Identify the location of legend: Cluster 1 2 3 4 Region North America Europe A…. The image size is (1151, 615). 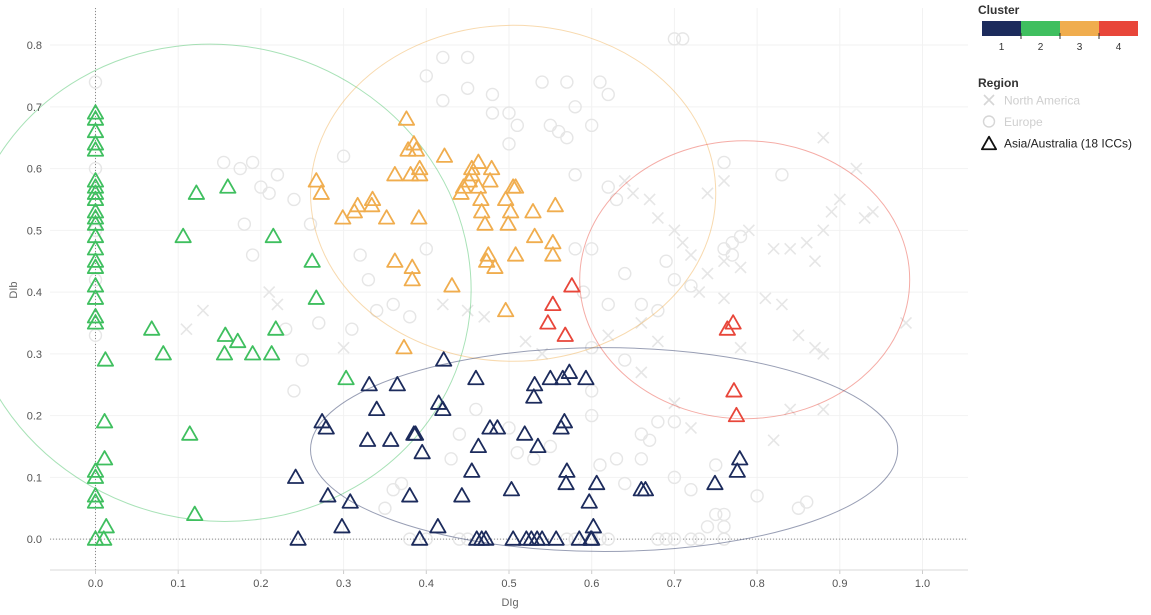
(1058, 77).